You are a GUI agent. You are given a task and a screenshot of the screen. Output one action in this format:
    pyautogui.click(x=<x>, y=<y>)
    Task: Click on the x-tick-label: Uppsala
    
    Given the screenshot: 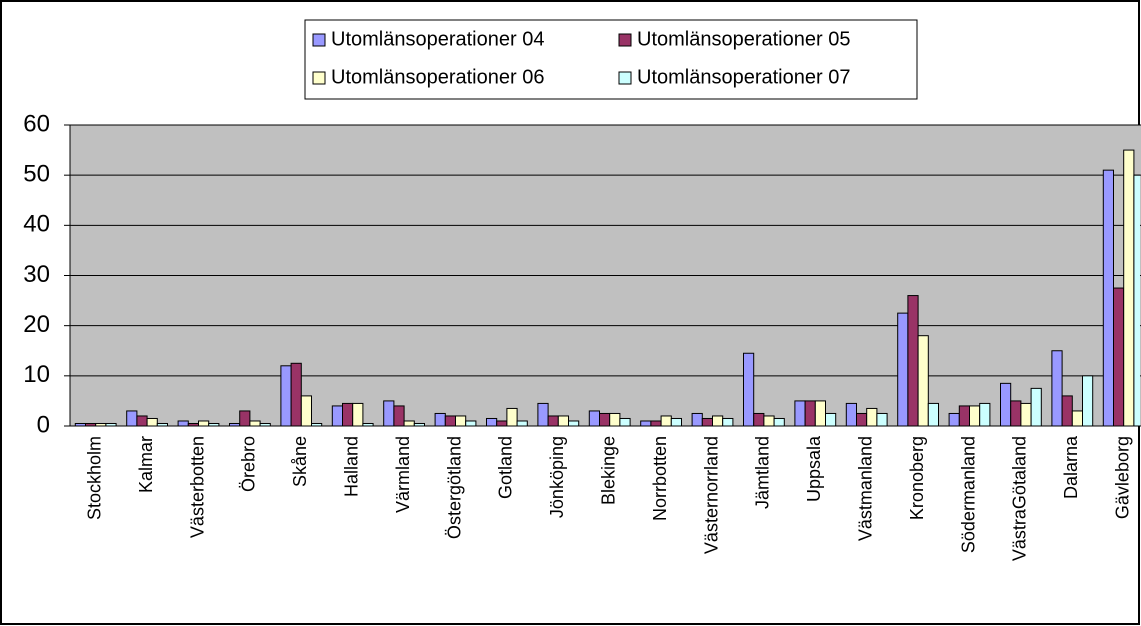 What is the action you would take?
    pyautogui.click(x=814, y=468)
    